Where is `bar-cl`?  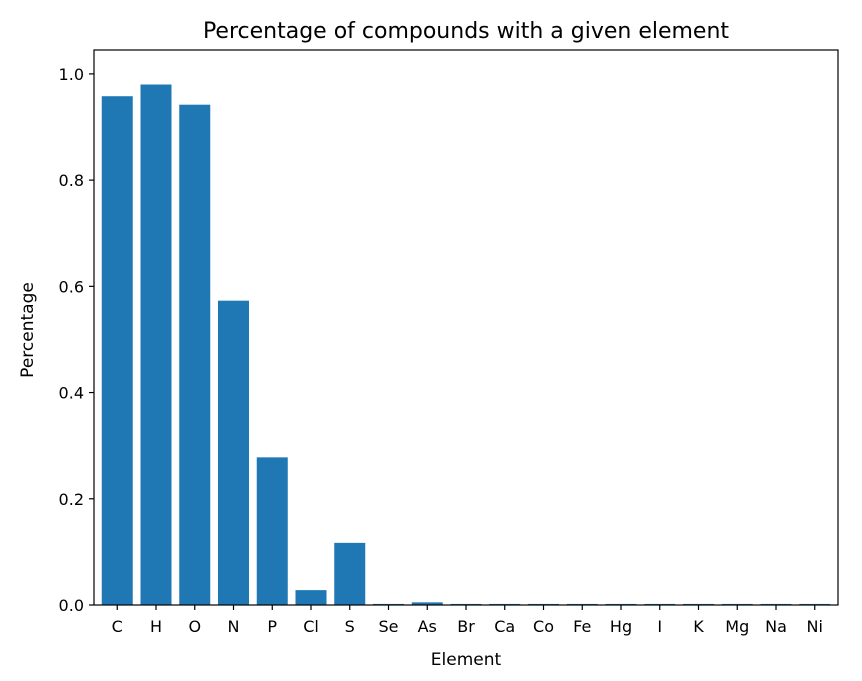
bar-cl is located at coordinates (311, 597).